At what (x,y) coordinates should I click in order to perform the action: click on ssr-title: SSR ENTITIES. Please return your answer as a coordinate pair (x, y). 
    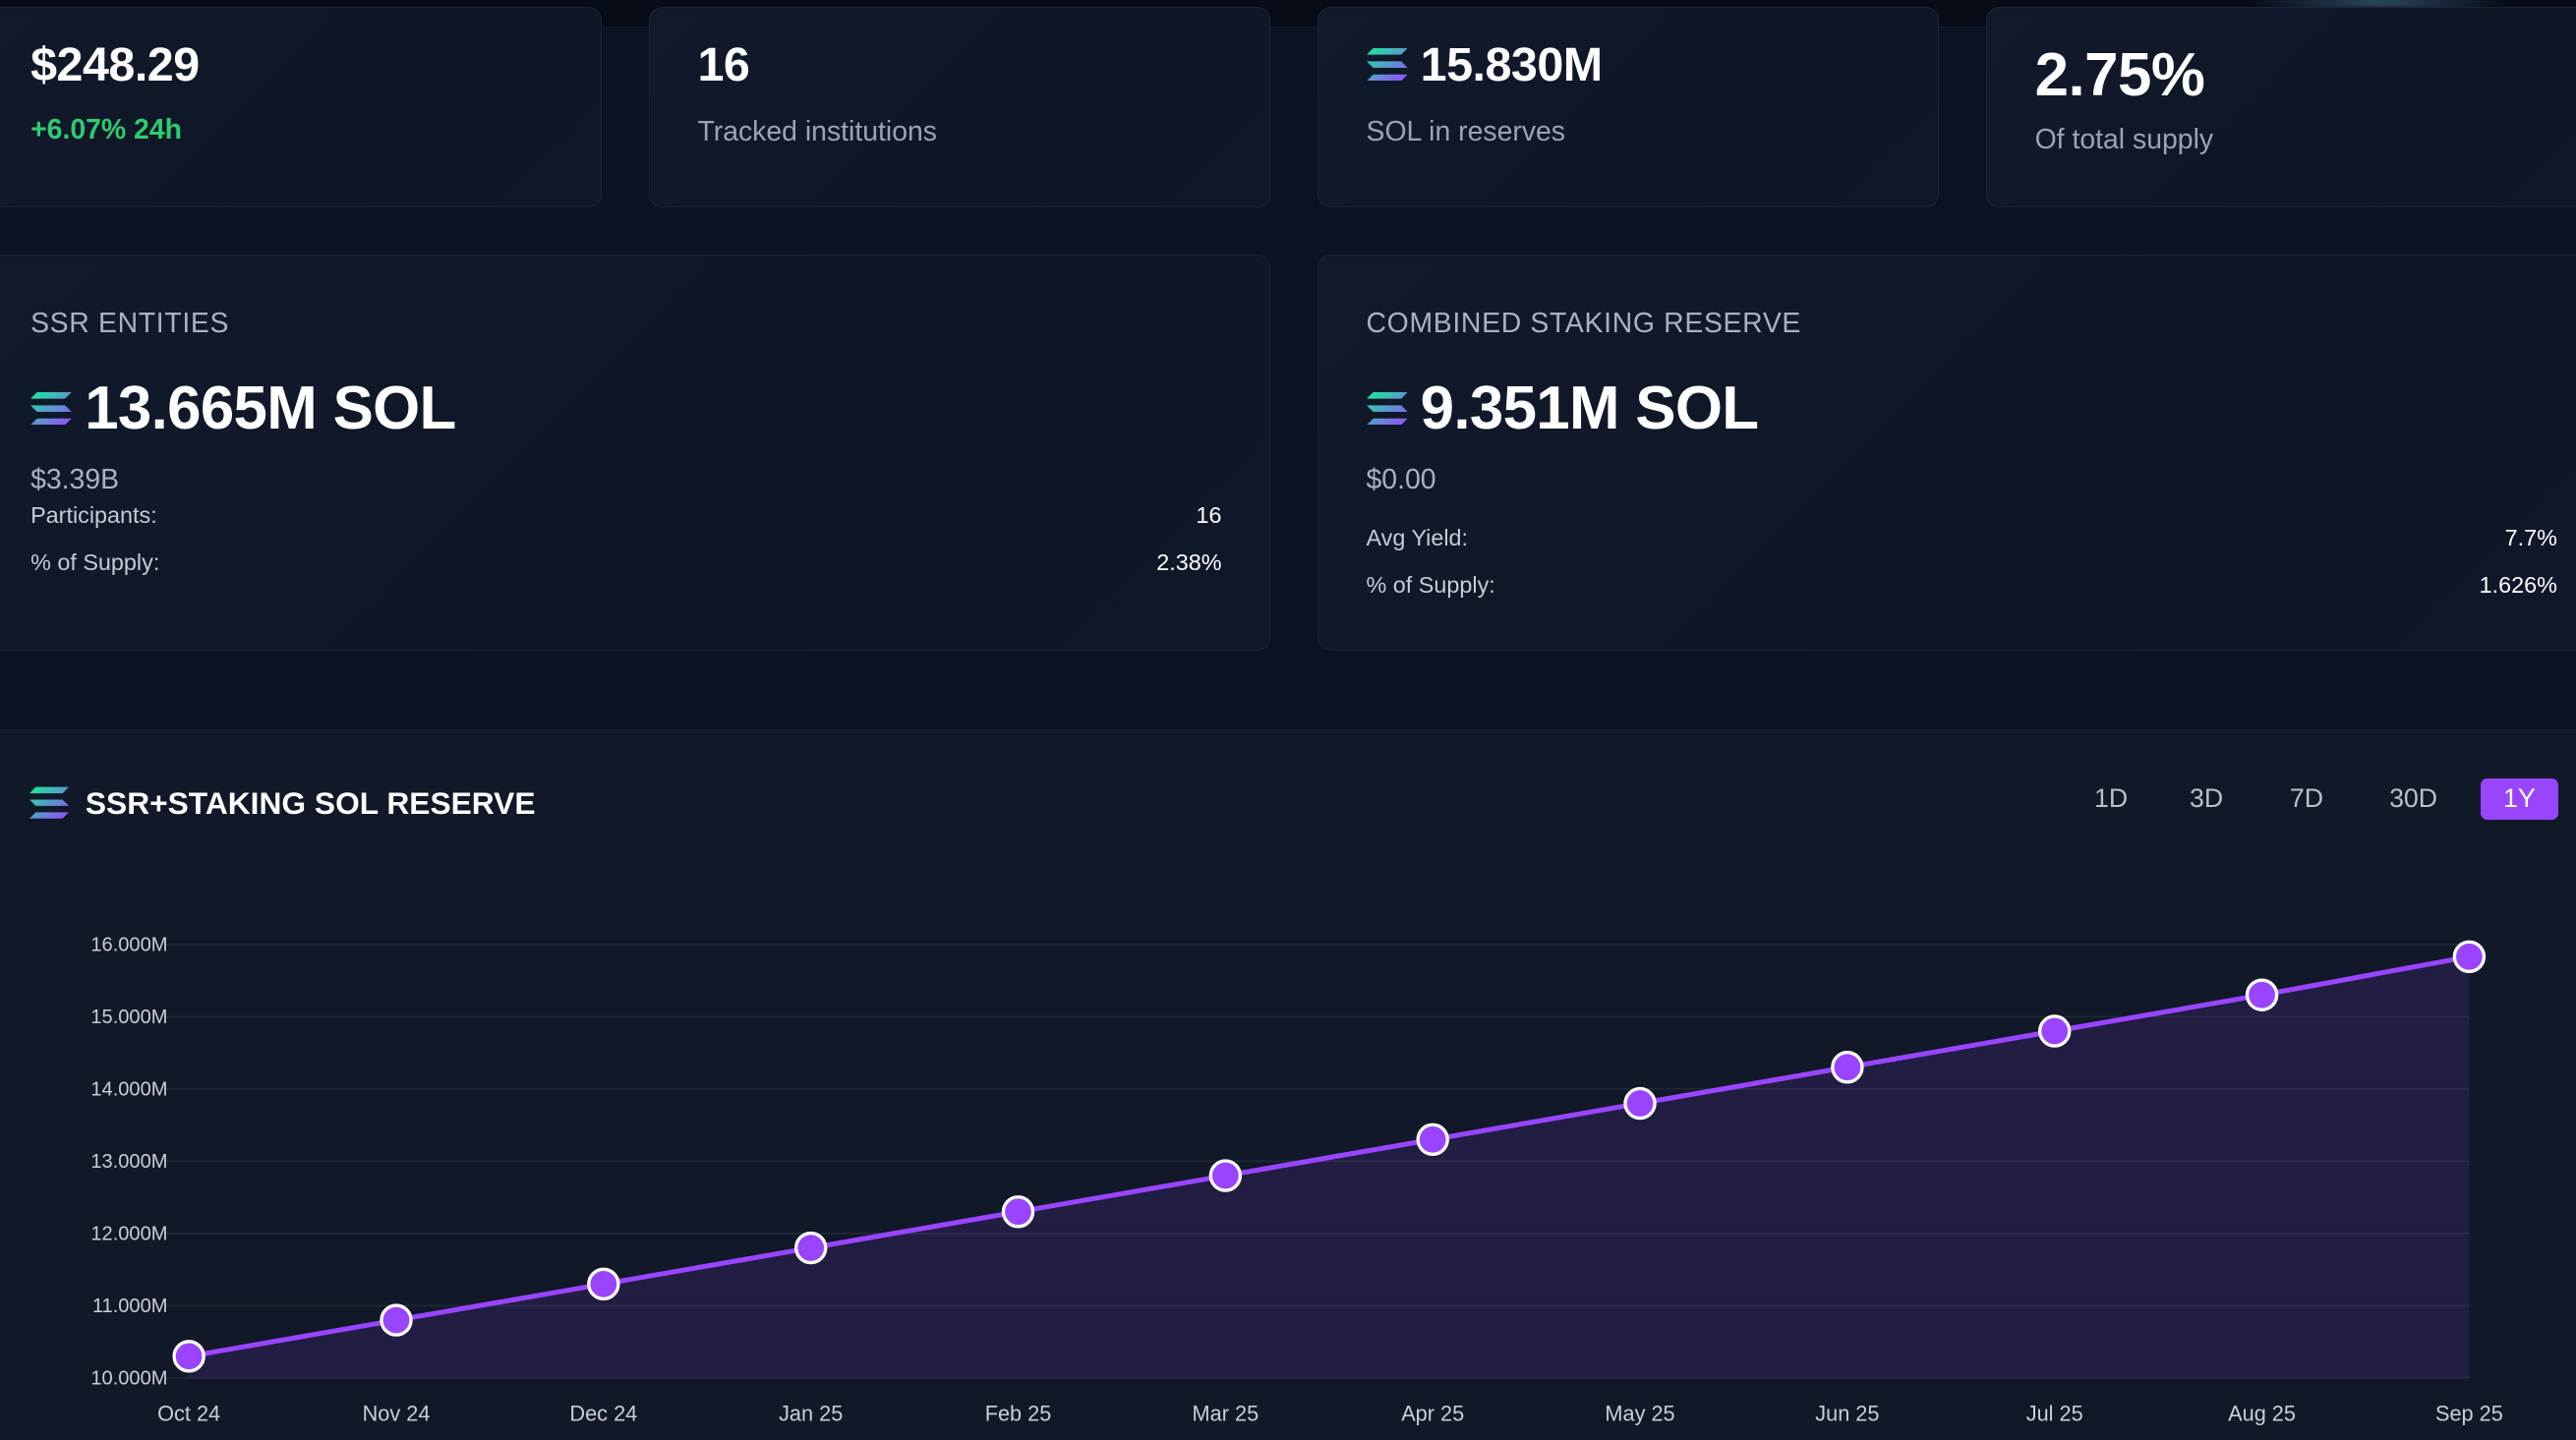
    Looking at the image, I should click on (130, 324).